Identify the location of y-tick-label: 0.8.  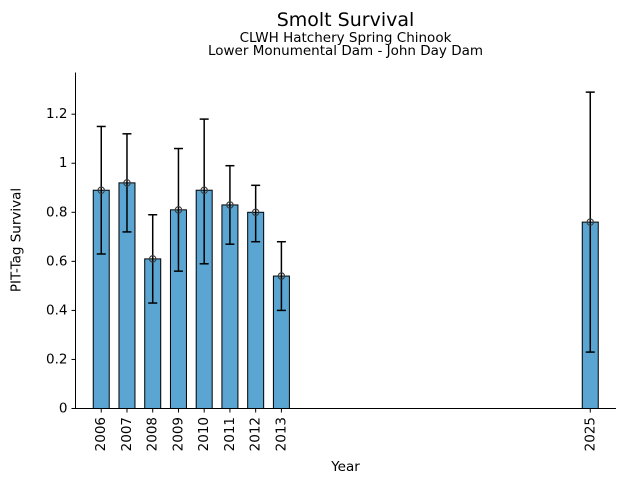
(56, 212).